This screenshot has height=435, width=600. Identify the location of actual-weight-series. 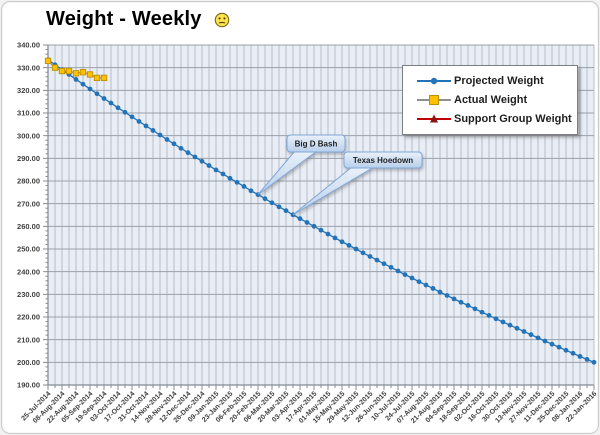
(76, 69).